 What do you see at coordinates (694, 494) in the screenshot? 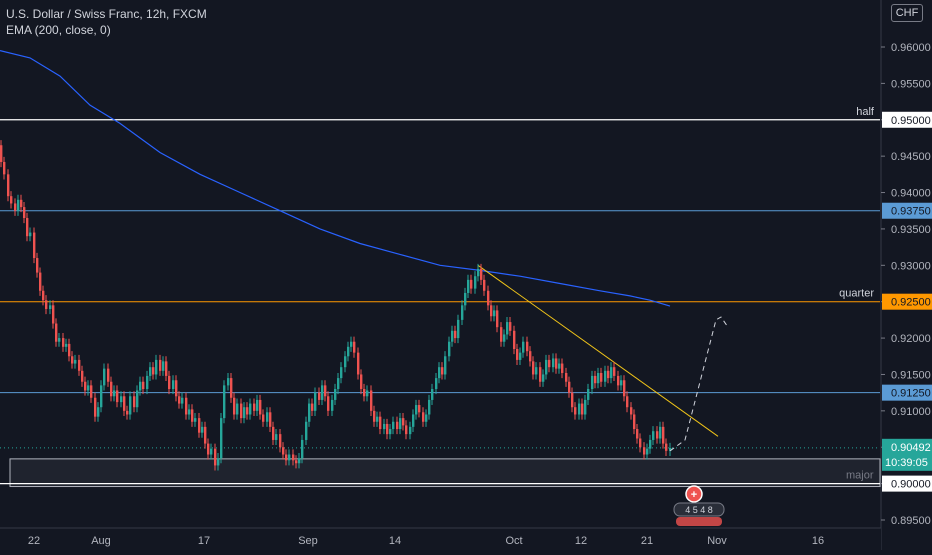
I see `event-plus-icon` at bounding box center [694, 494].